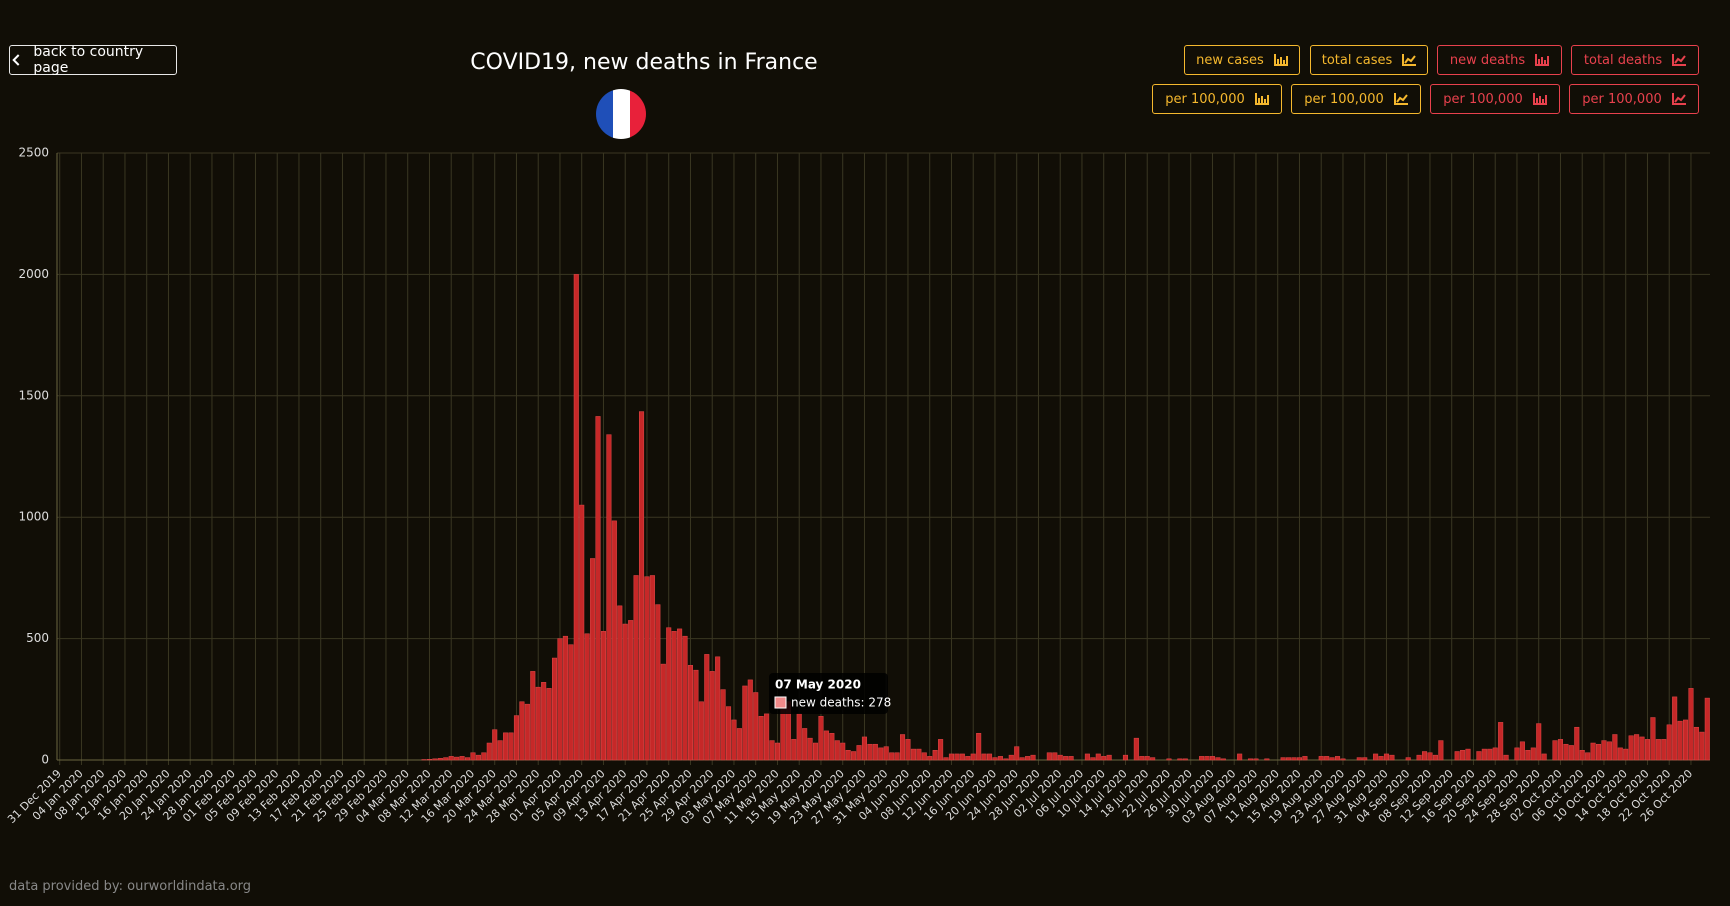  I want to click on new-cases-button: new cases, so click(1242, 60).